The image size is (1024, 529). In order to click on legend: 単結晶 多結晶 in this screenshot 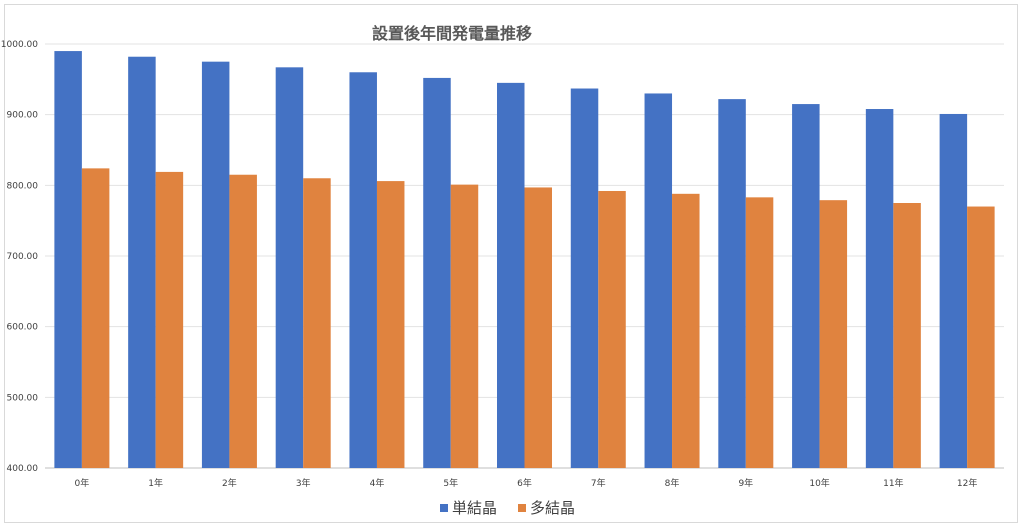, I will do `click(507, 508)`.